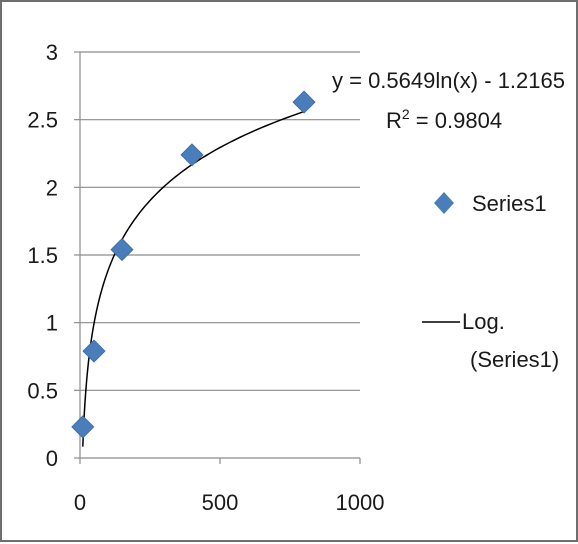 The image size is (578, 544). What do you see at coordinates (360, 502) in the screenshot?
I see `x-tick-label-2: 1000` at bounding box center [360, 502].